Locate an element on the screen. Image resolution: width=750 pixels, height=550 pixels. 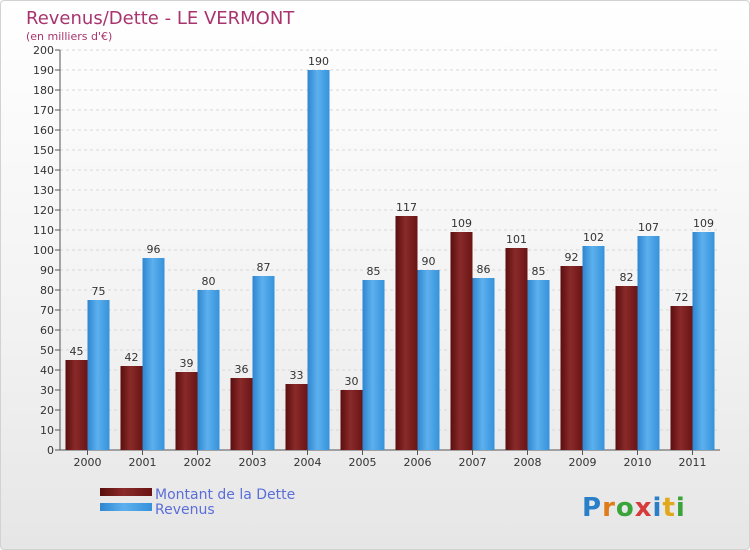
y-tick-label: 110 is located at coordinates (43, 230).